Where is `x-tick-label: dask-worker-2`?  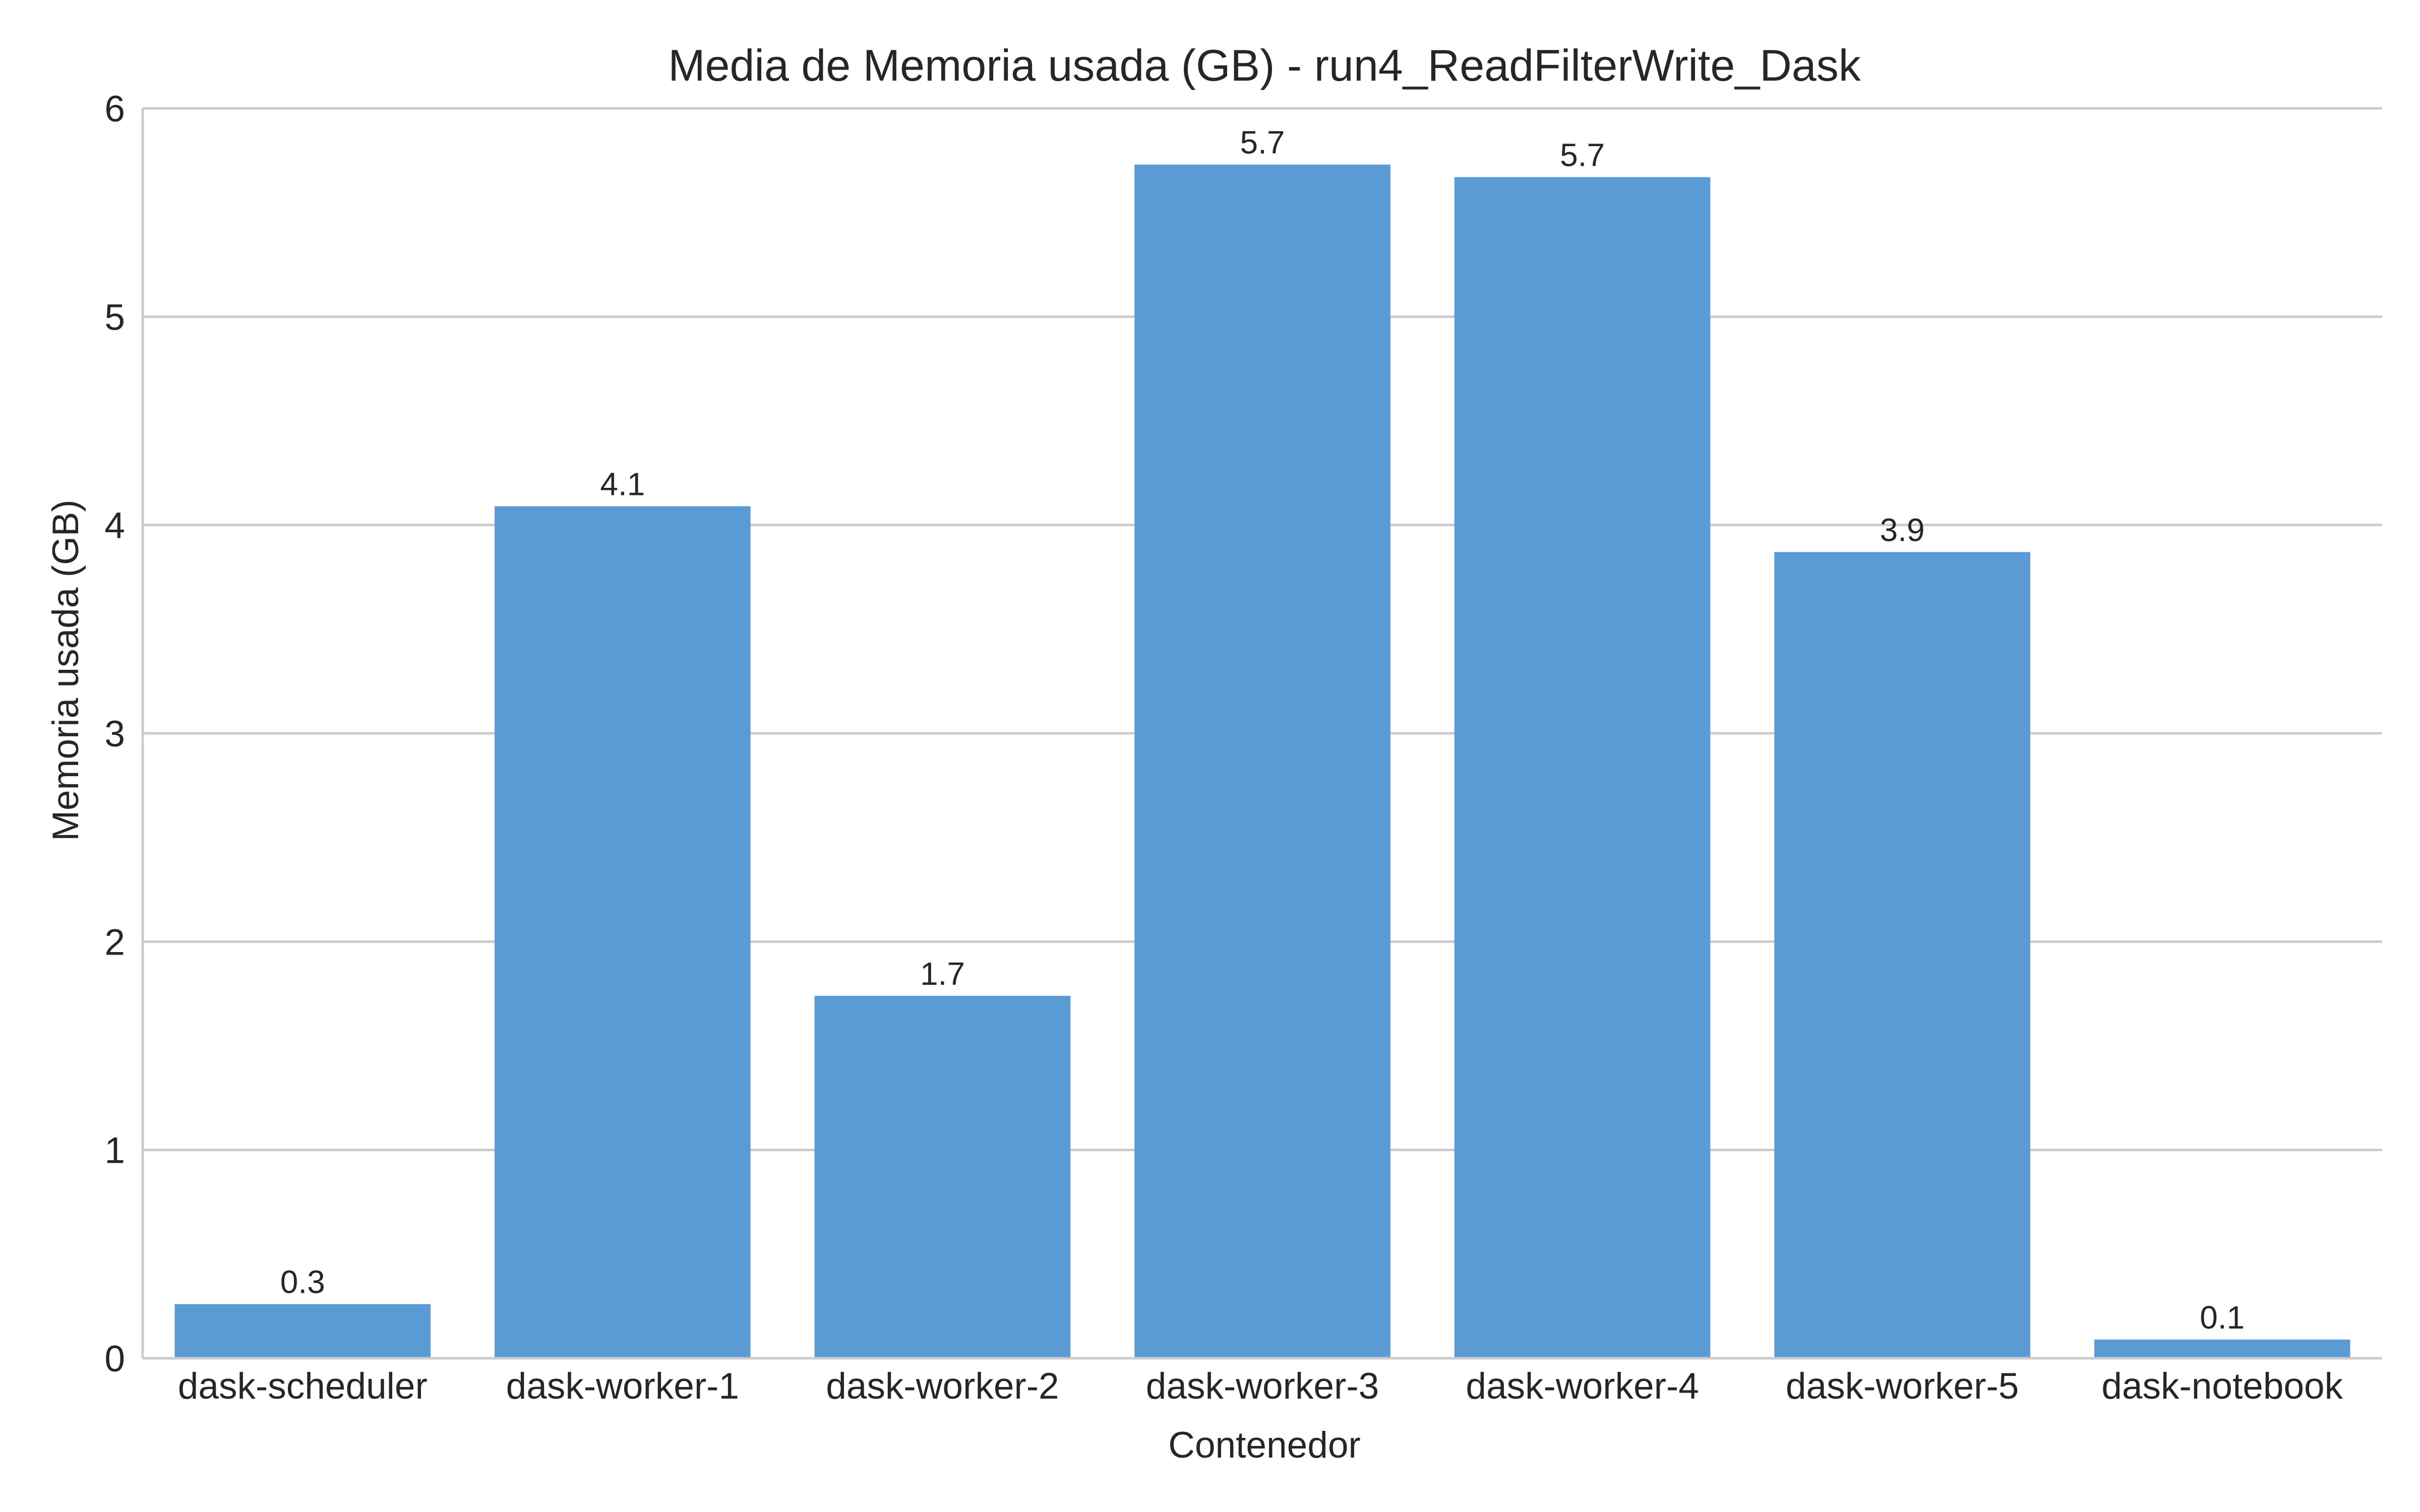 x-tick-label: dask-worker-2 is located at coordinates (942, 1386).